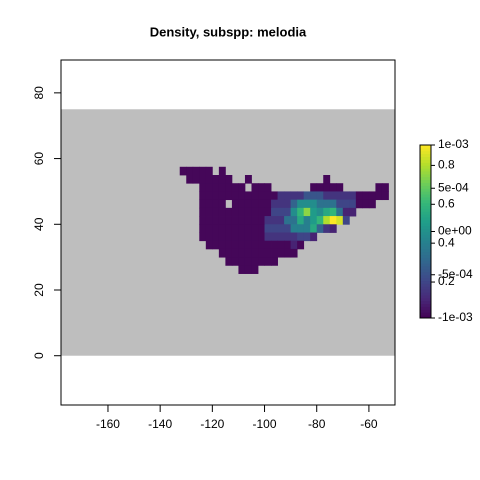 The width and height of the screenshot is (480, 480). I want to click on x-tick-label: -140, so click(160, 424).